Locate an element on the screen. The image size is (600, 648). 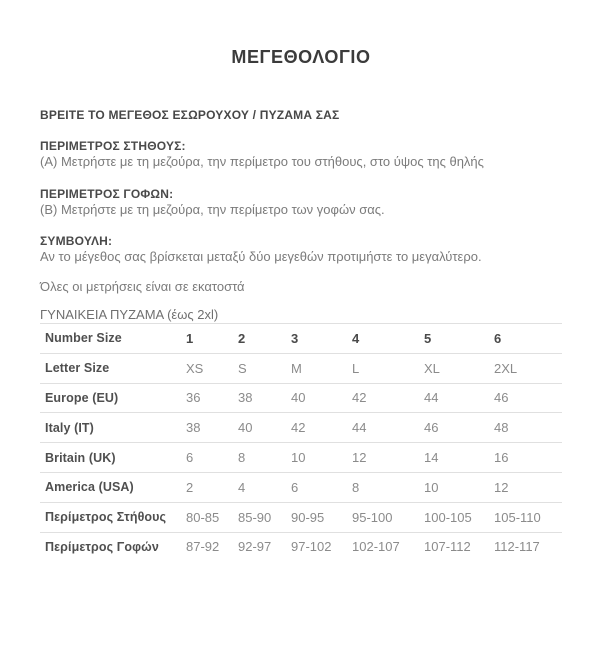
size-cell: 1 is located at coordinates (190, 338).